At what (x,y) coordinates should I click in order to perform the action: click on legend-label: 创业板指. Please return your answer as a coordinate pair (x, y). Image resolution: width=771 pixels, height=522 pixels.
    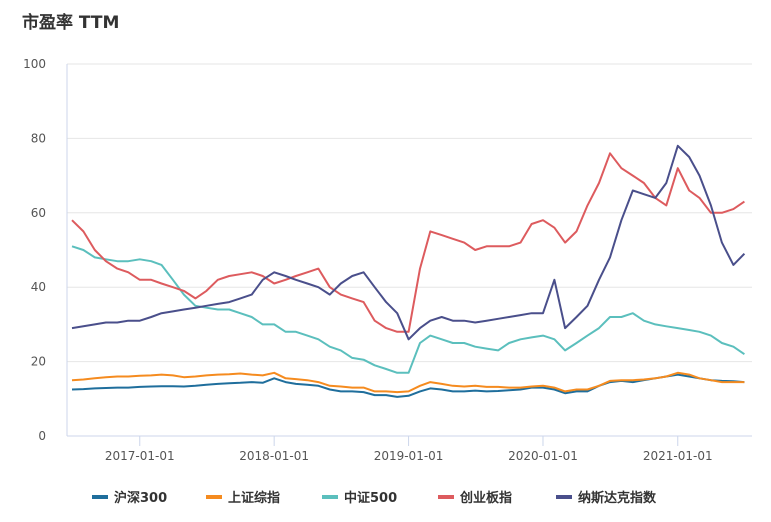
    Looking at the image, I should click on (485, 498).